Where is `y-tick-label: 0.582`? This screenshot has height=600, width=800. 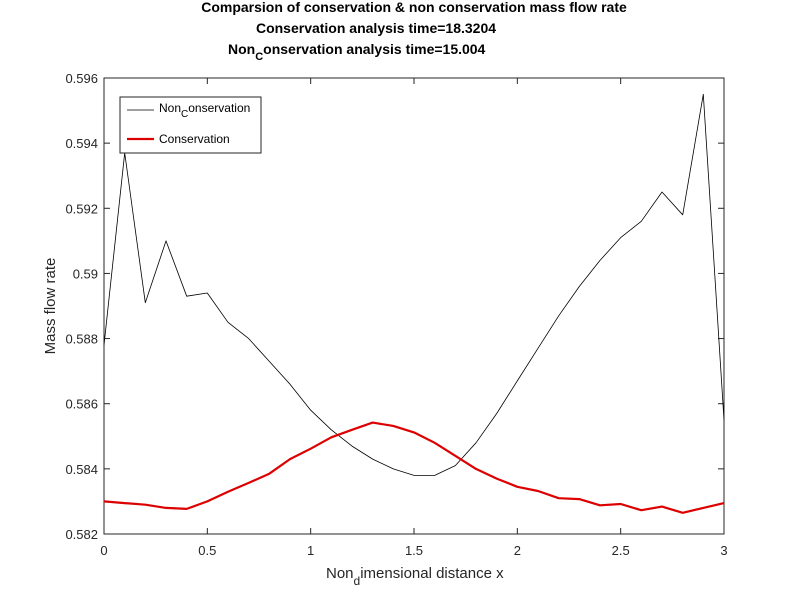
y-tick-label: 0.582 is located at coordinates (81, 534).